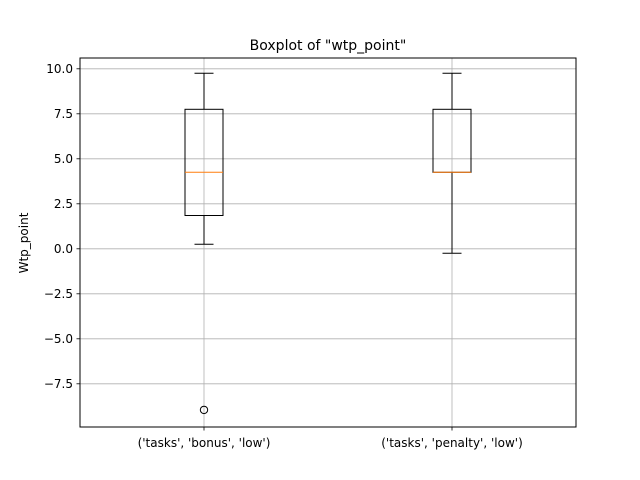  Describe the element at coordinates (62, 226) in the screenshot. I see `y-axis-ticks: 10.0 7.5 5.0 2.5 0.0 −2.5 −5.0 −7.5` at that location.